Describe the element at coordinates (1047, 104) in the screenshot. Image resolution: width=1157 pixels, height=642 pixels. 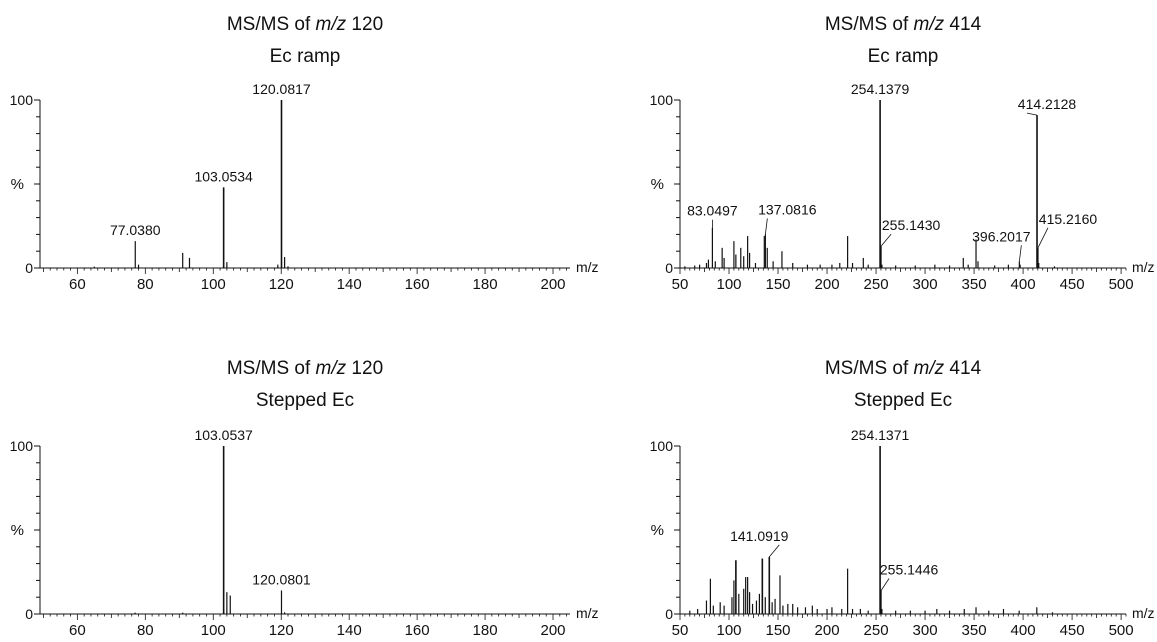
I see `peak-label: 414.2128` at that location.